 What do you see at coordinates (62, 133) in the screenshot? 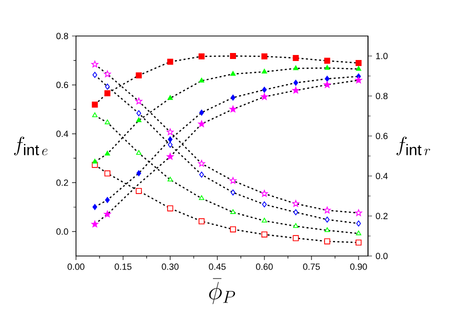
I see `y-tick-label: 0.4` at bounding box center [62, 133].